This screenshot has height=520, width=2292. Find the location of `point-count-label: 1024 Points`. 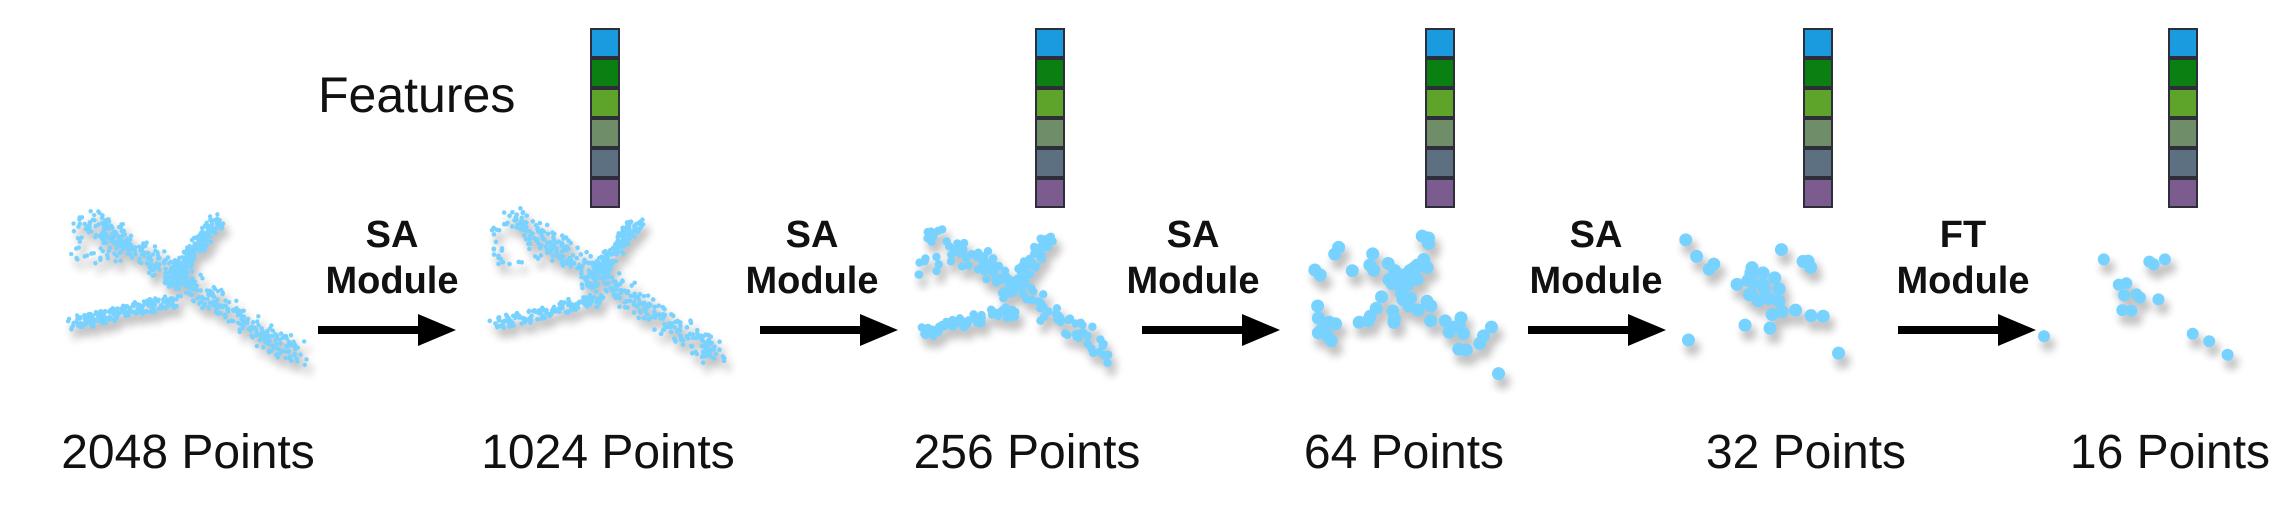

point-count-label: 1024 Points is located at coordinates (608, 452).